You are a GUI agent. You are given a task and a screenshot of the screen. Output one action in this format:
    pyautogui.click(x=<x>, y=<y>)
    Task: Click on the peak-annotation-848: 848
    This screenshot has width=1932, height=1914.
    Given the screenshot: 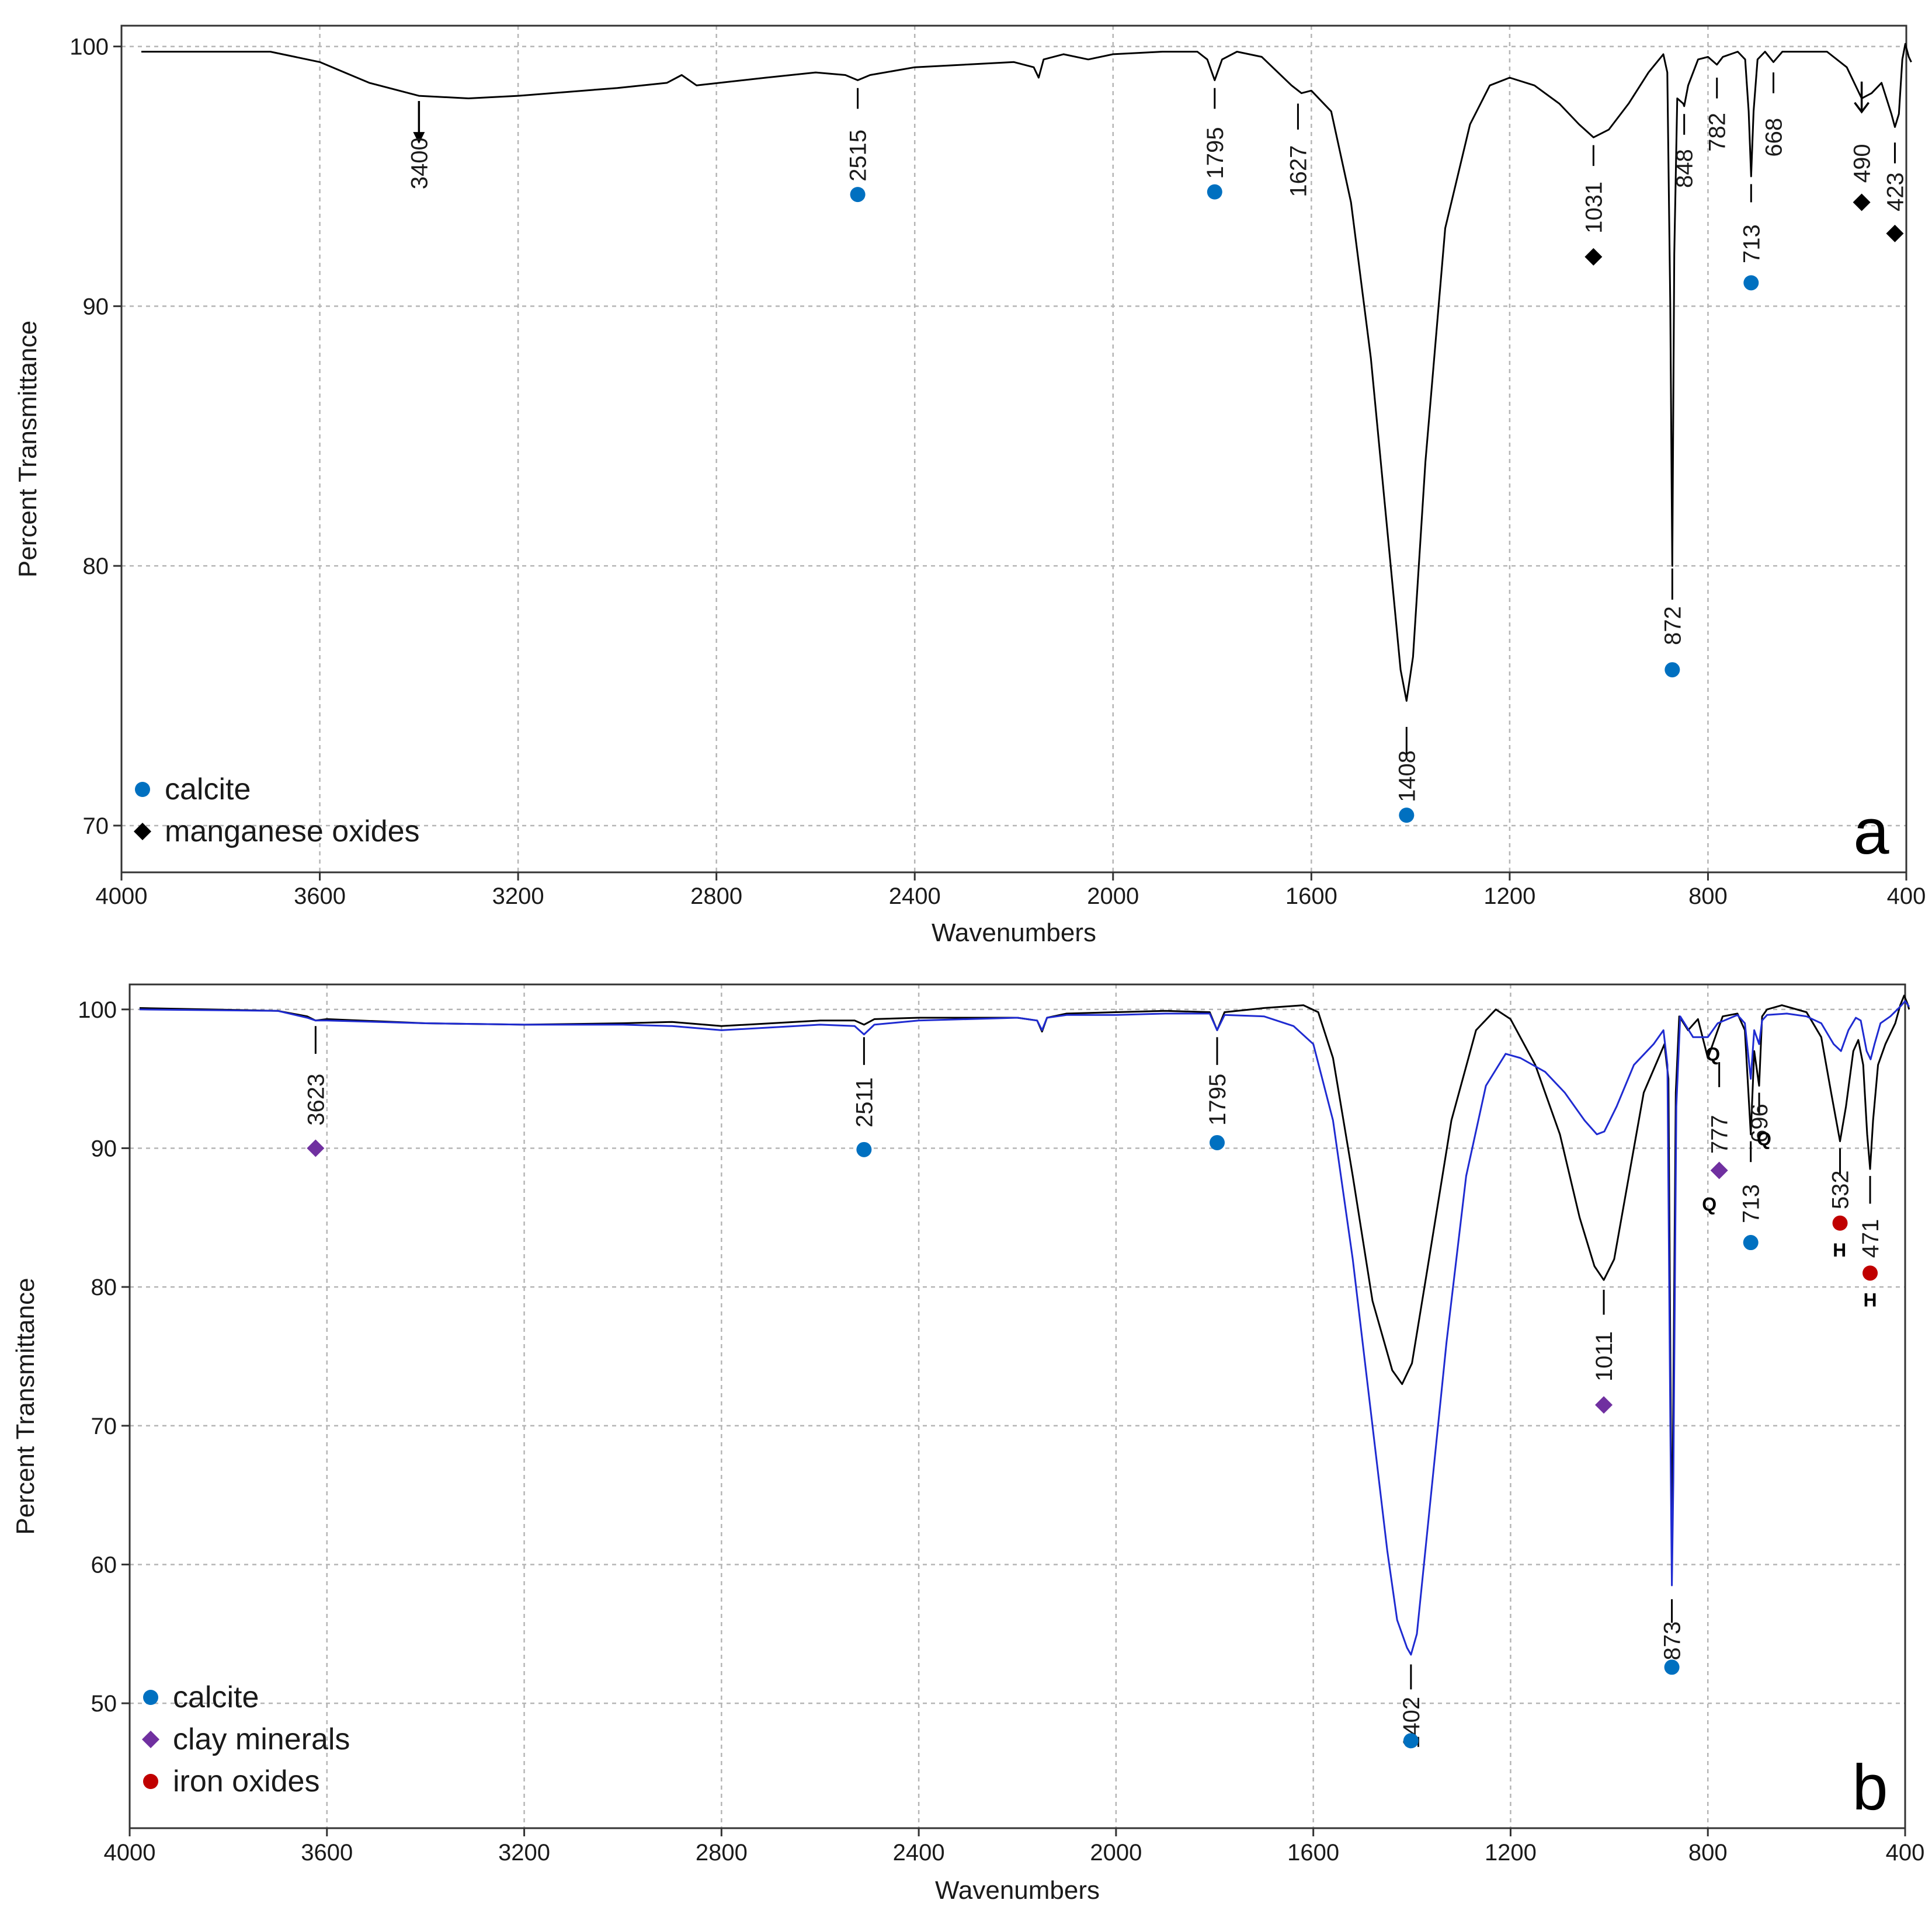 What is the action you would take?
    pyautogui.click(x=1685, y=151)
    